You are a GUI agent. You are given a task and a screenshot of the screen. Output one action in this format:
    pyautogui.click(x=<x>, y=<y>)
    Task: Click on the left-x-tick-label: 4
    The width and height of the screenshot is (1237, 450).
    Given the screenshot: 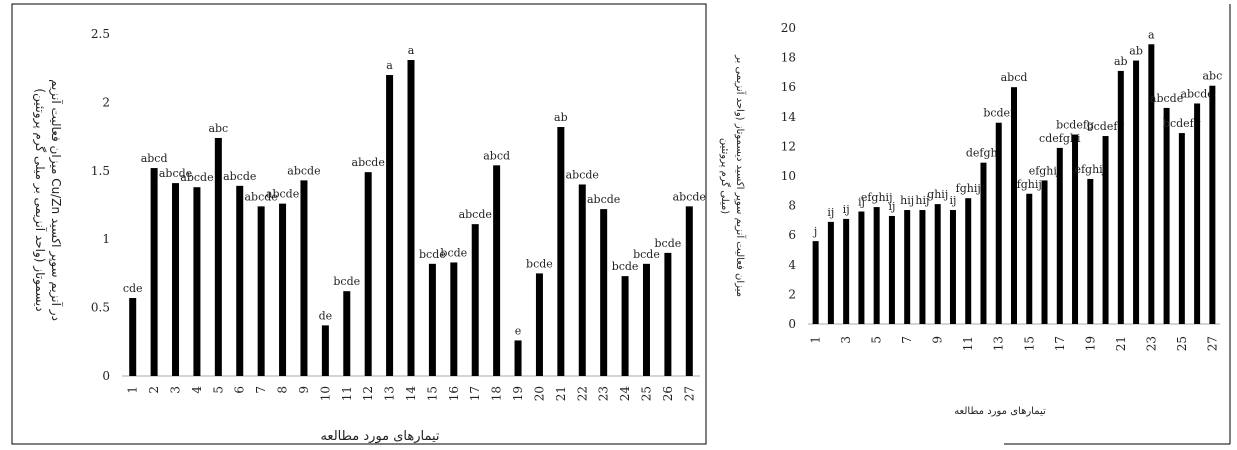 What is the action you would take?
    pyautogui.click(x=197, y=390)
    